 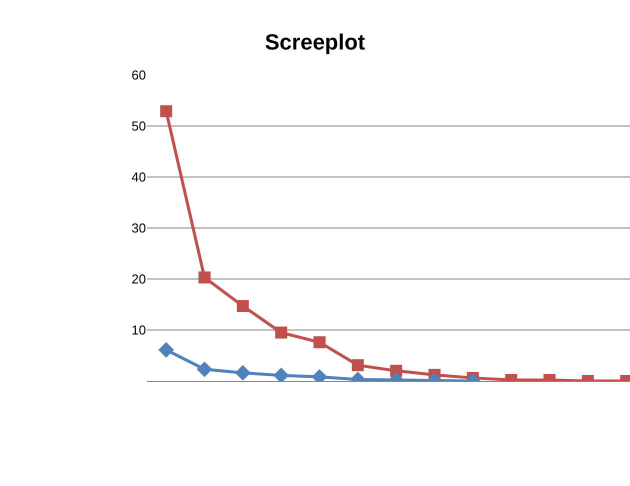 What do you see at coordinates (139, 126) in the screenshot?
I see `y-tick-label: 50` at bounding box center [139, 126].